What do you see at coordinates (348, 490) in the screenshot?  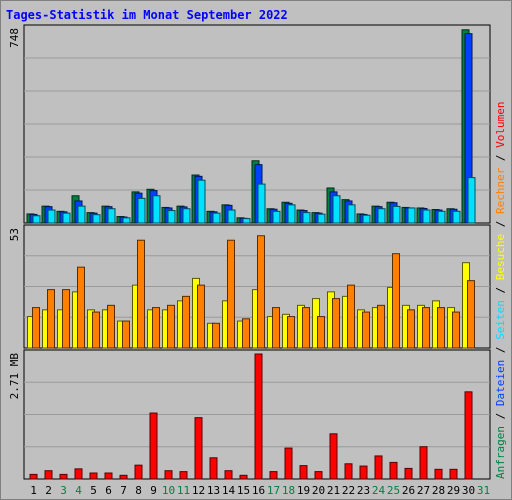 I see `x-tick-label-day-22: 22` at bounding box center [348, 490].